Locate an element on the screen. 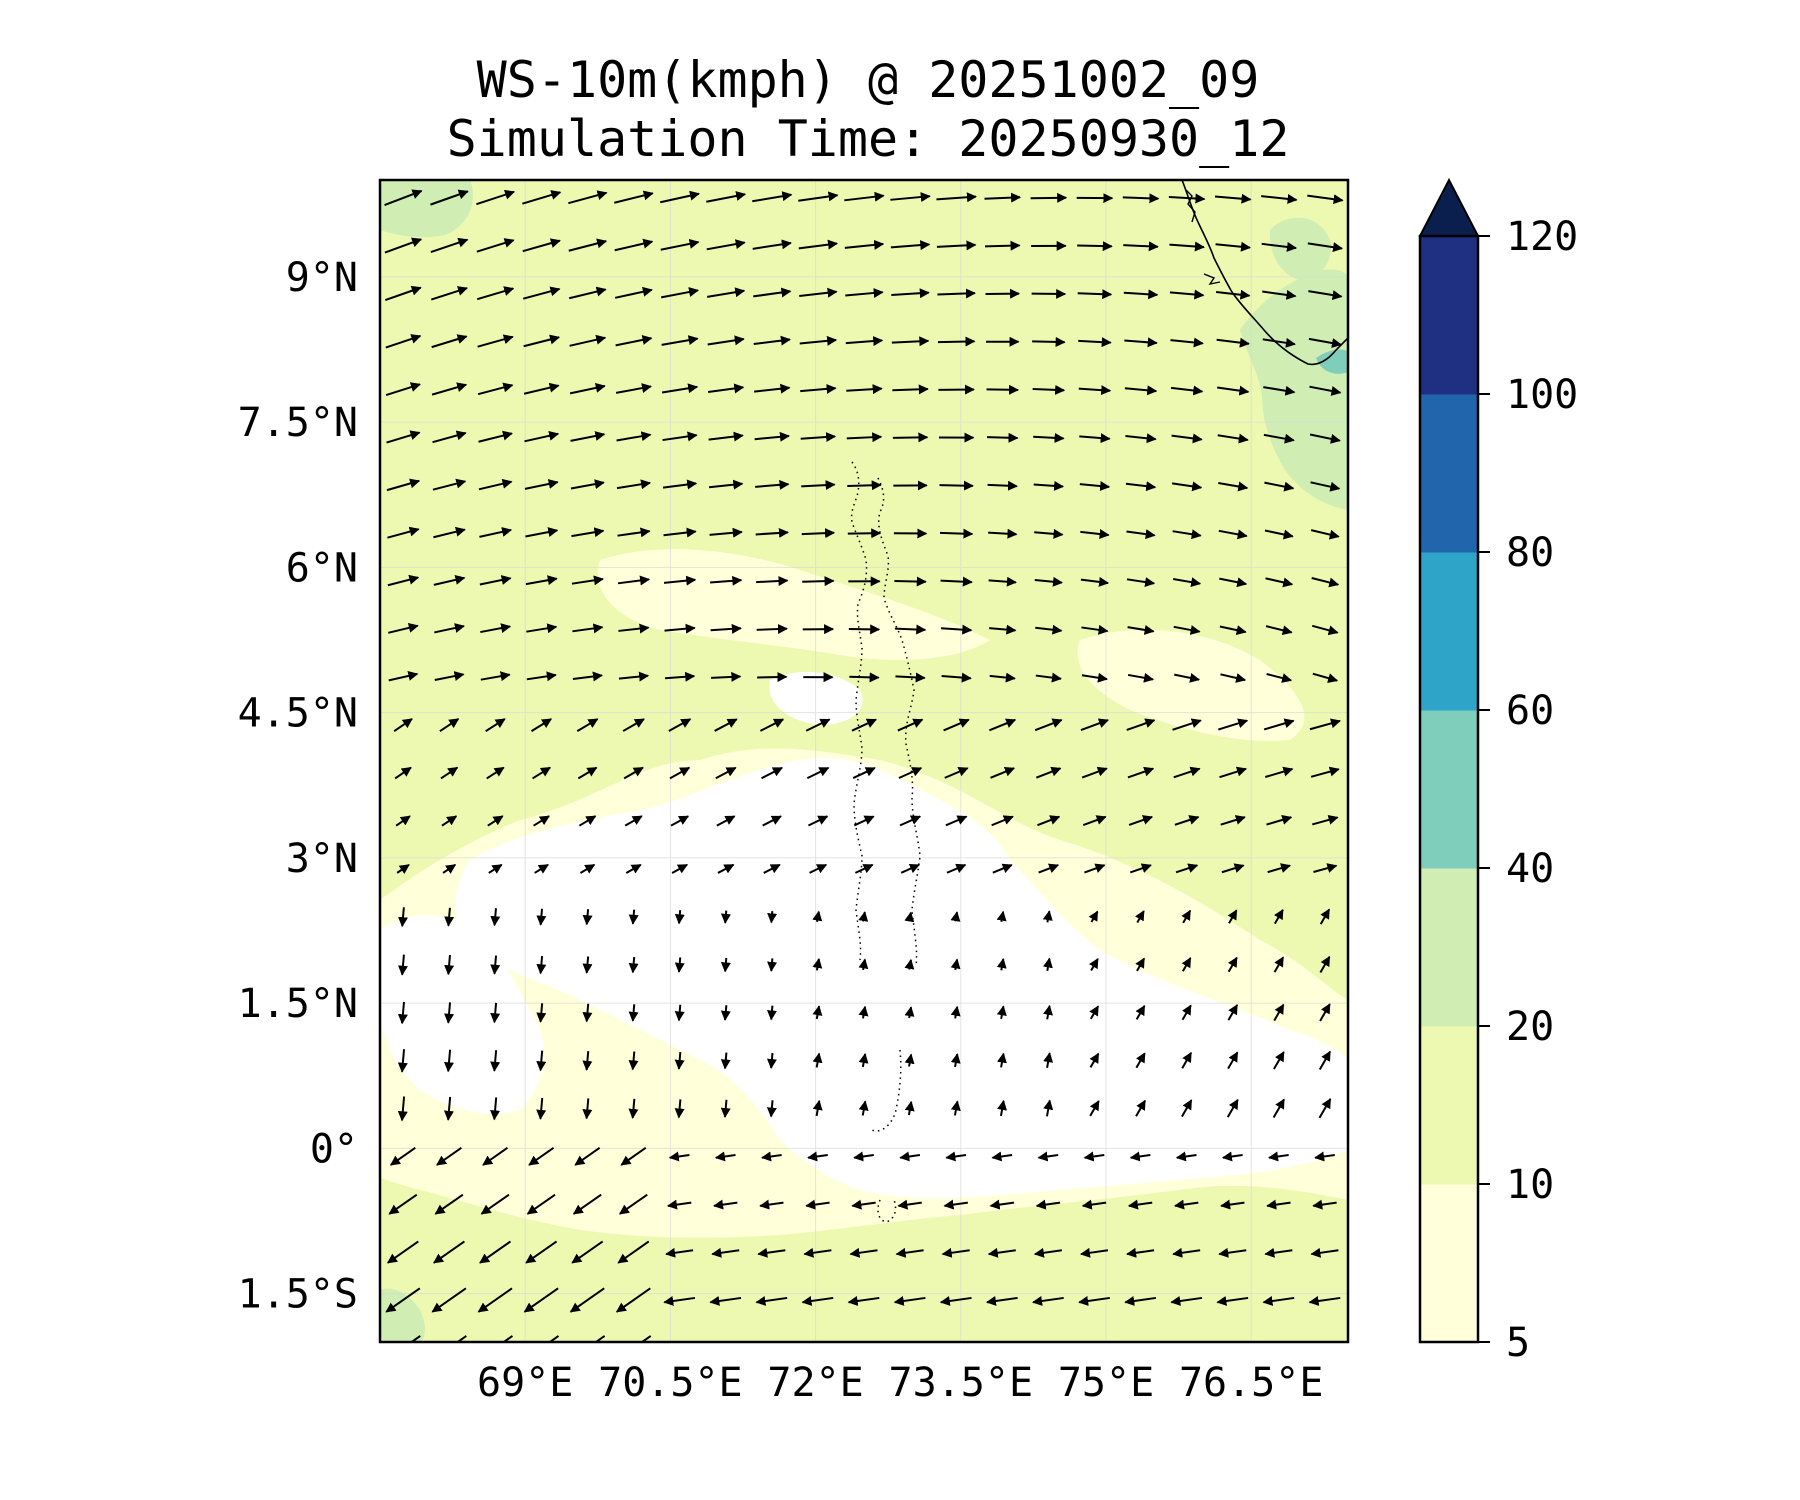 Image resolution: width=1800 pixels, height=1500 pixels. maldives-atolls is located at coordinates (885, 842).